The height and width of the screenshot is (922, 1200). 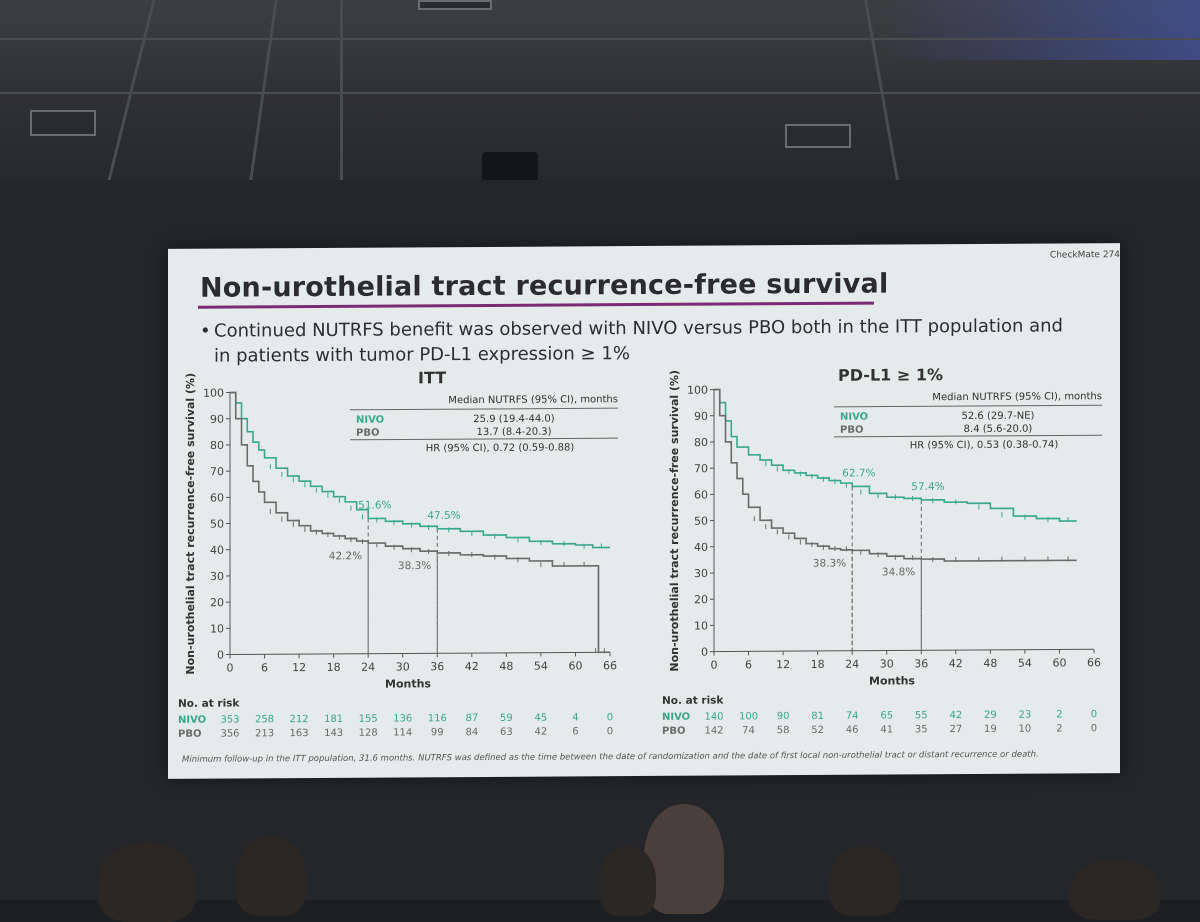 I want to click on at-risk-label: No. at risk, so click(x=209, y=703).